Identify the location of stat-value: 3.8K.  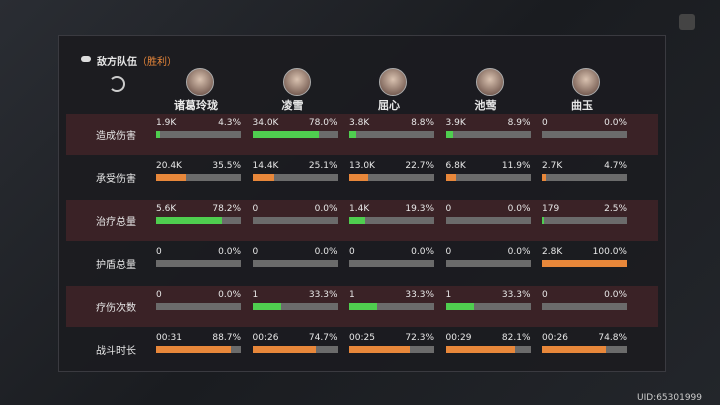
(359, 123).